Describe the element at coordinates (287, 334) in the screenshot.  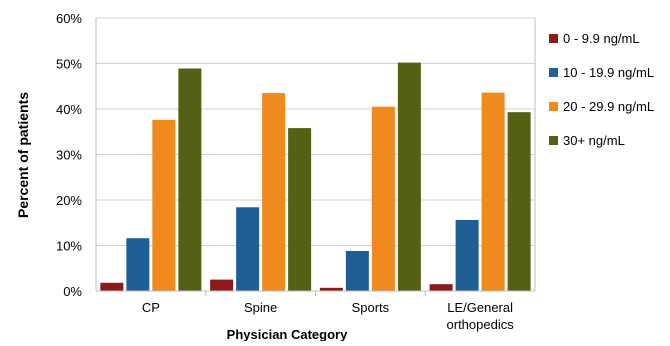
I see `x-axis-label: Physician Category` at that location.